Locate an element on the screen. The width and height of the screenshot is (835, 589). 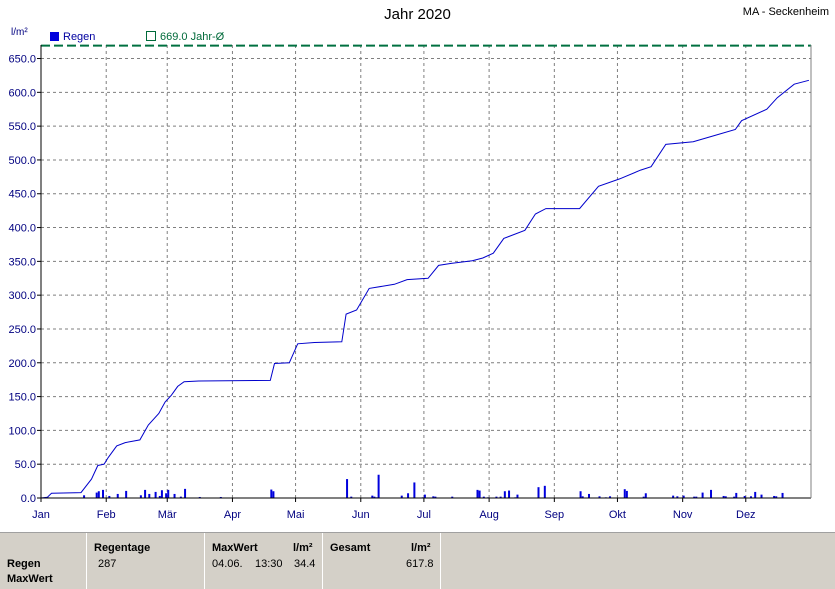
x-tick-label-month: Mär is located at coordinates (167, 515).